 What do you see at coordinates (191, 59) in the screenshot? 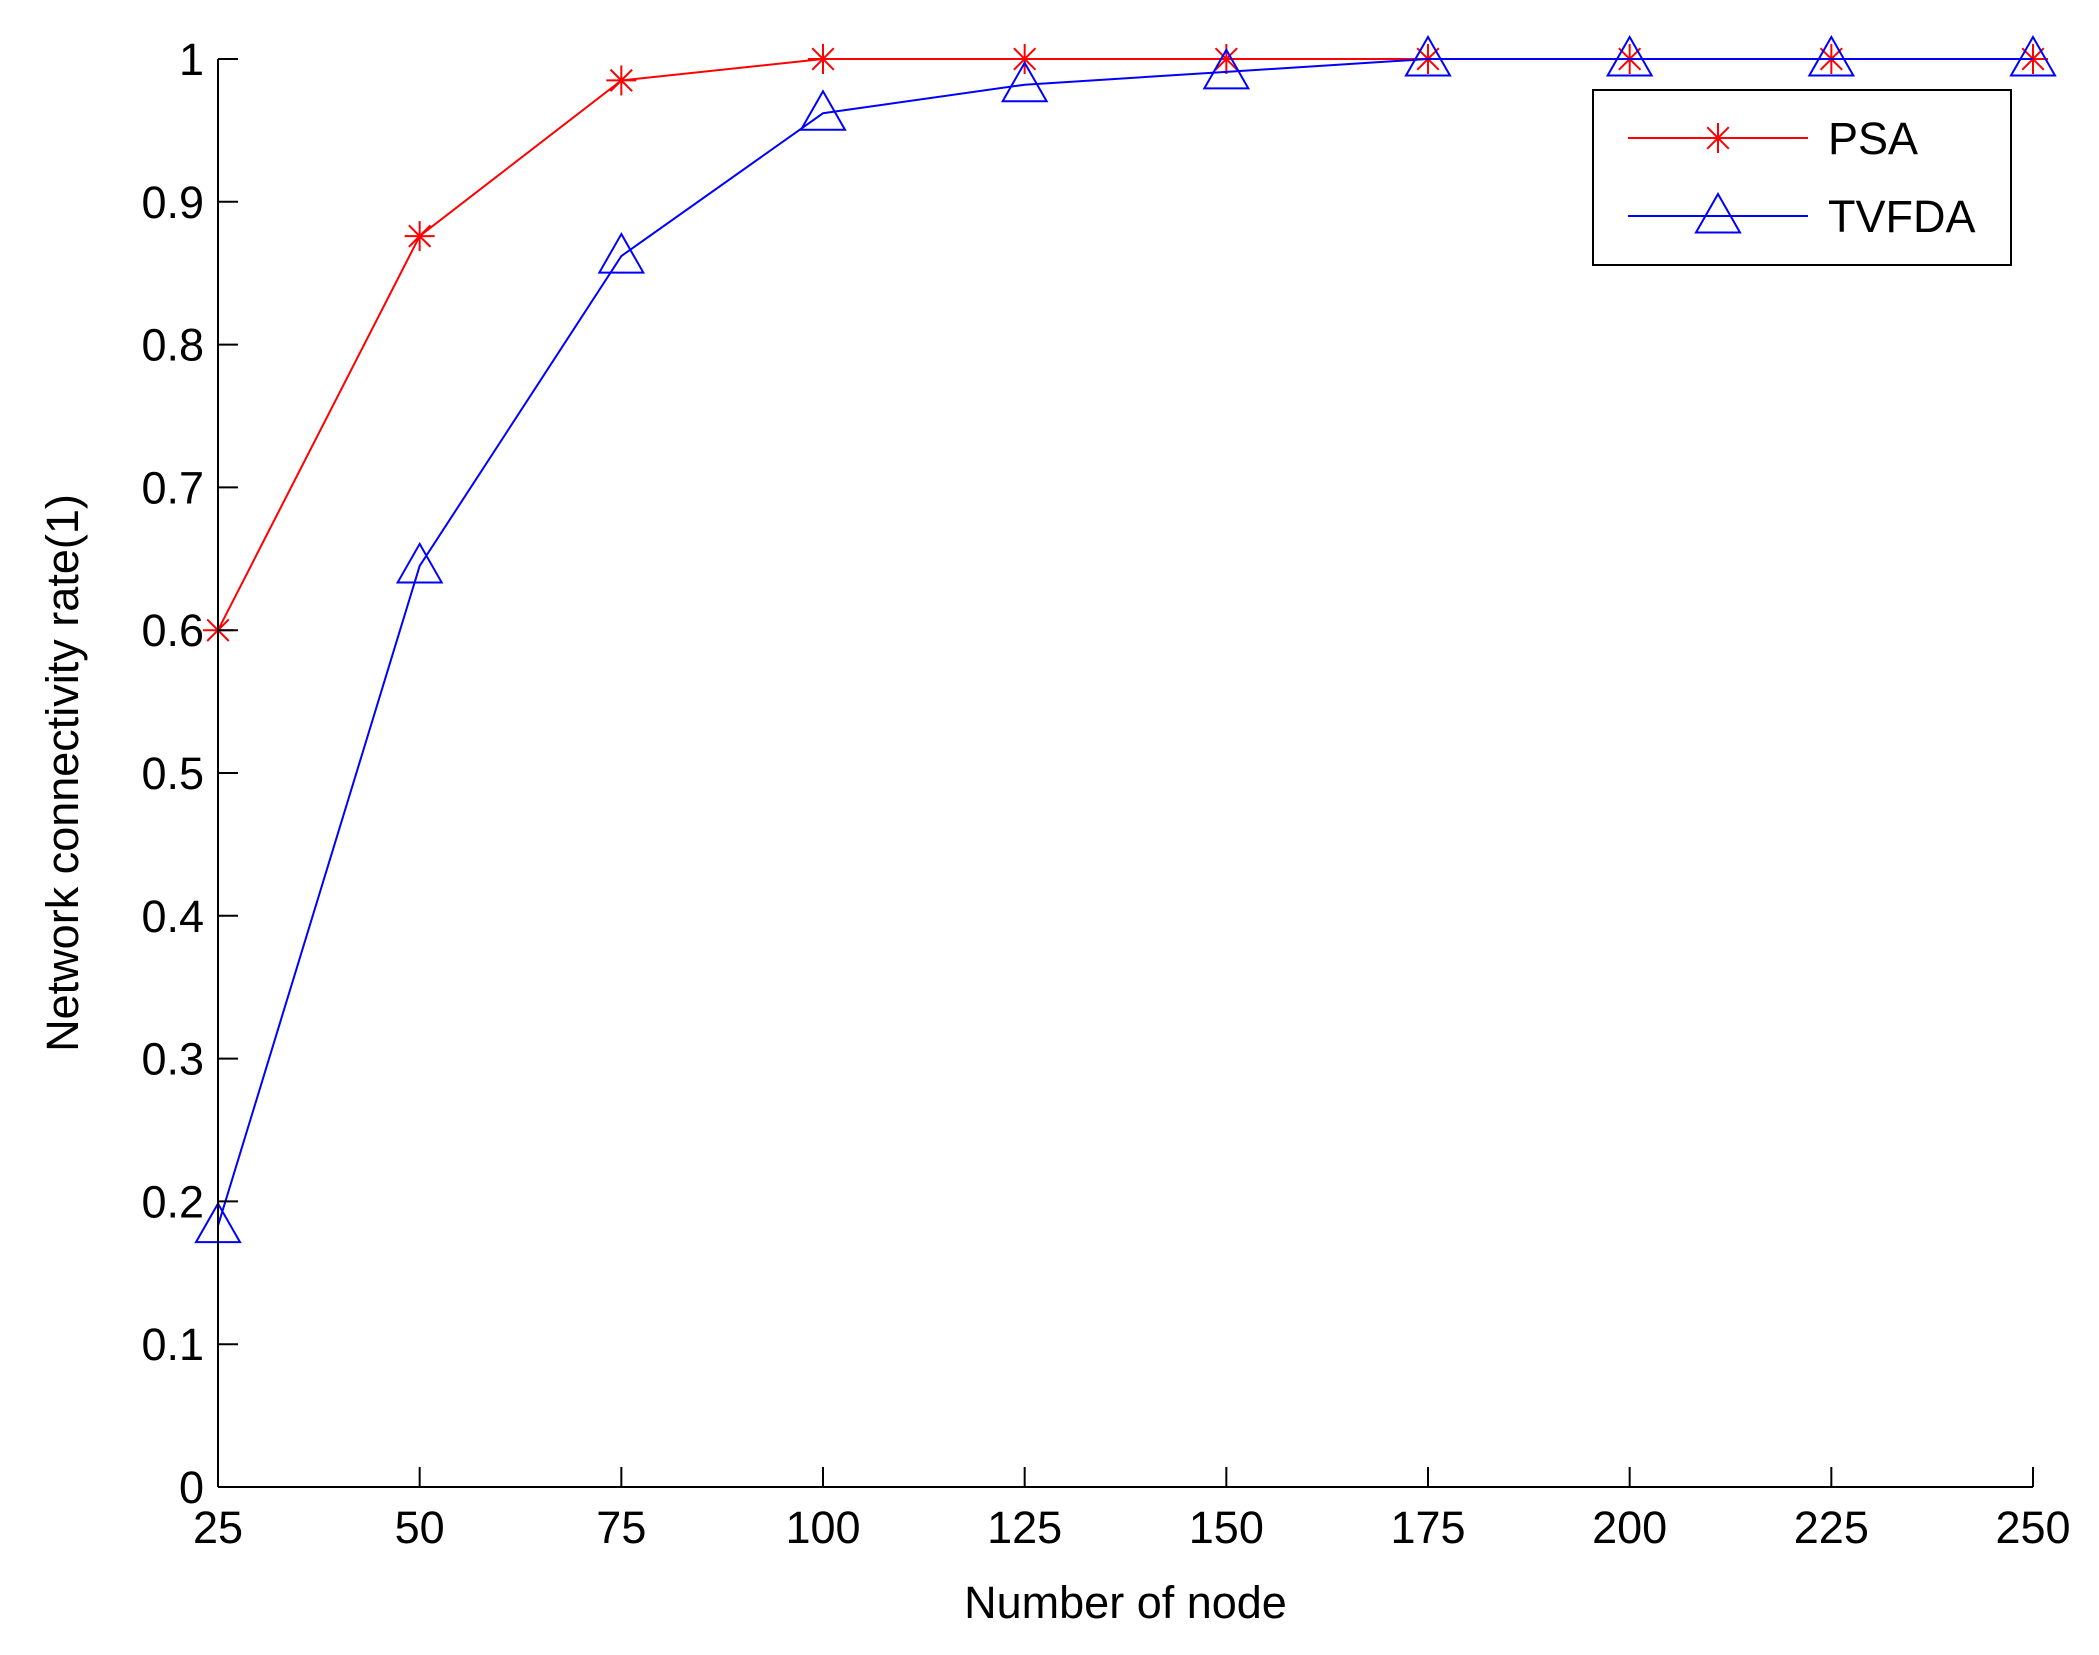
I see `y-tick-label: 1` at bounding box center [191, 59].